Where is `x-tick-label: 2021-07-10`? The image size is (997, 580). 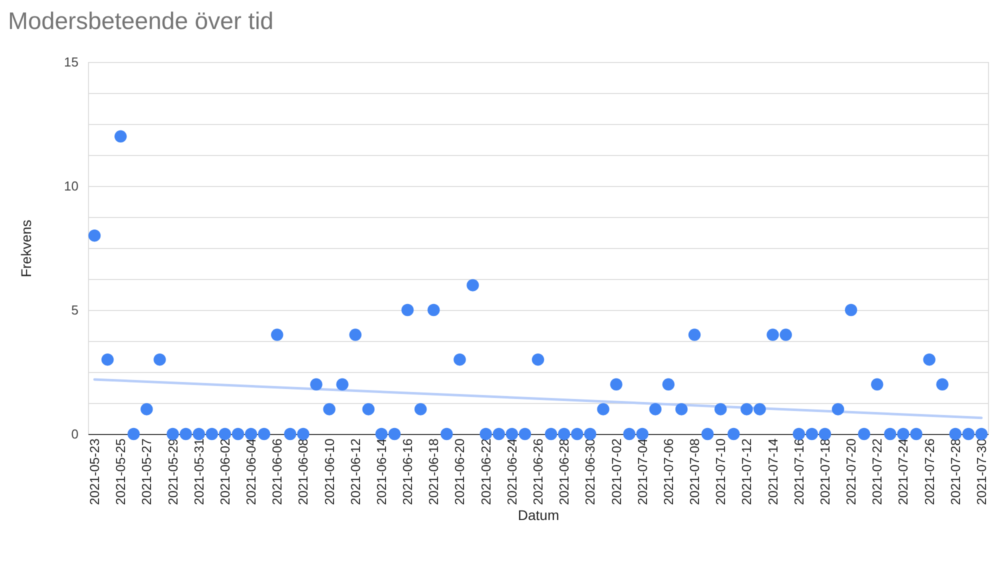
x-tick-label: 2021-07-10 is located at coordinates (720, 471).